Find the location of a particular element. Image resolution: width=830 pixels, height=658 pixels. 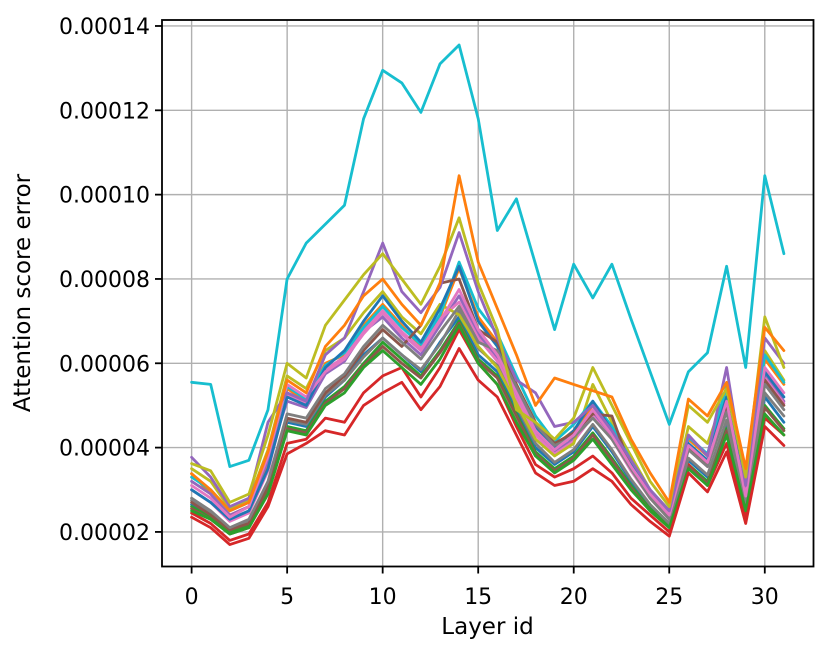

x-tick-label: 0 is located at coordinates (192, 597).